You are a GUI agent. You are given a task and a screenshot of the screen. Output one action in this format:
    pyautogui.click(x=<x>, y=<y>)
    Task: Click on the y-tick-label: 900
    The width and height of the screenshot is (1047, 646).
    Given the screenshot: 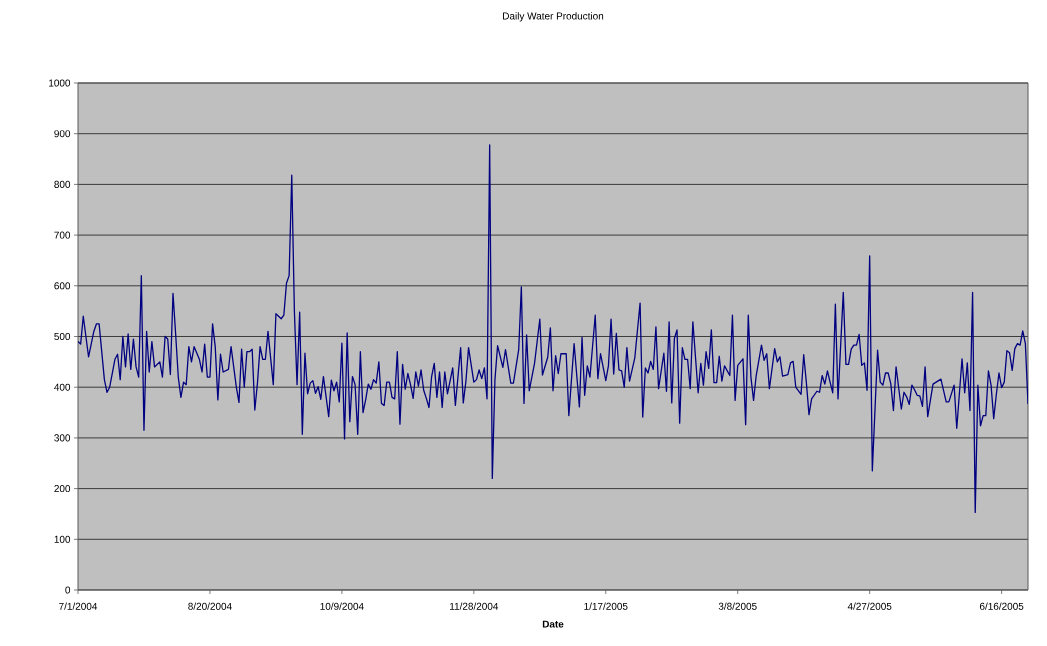 What is the action you would take?
    pyautogui.click(x=62, y=134)
    